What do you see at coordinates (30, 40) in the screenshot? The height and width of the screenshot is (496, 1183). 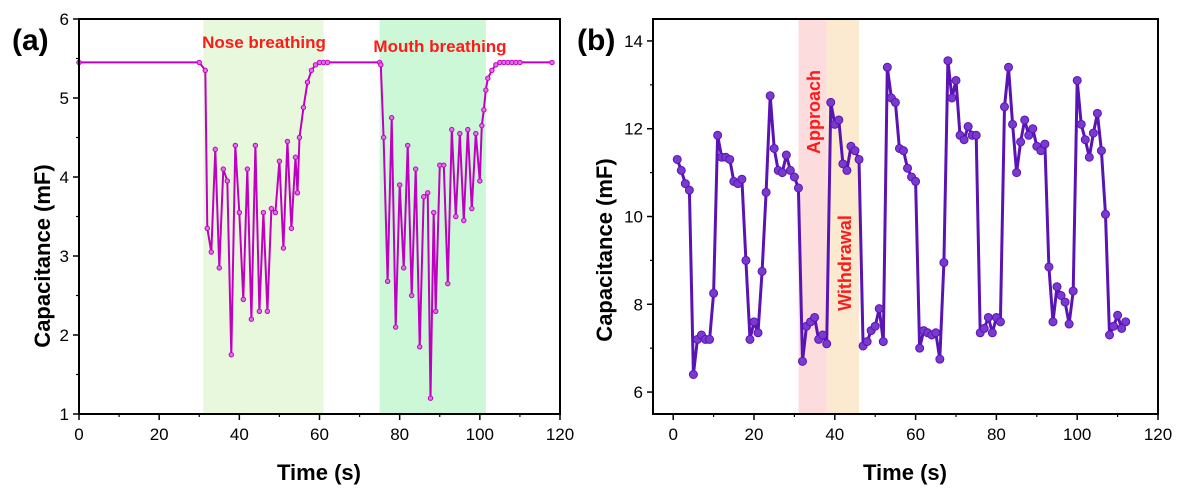 I see `panel-a-label: (a)` at bounding box center [30, 40].